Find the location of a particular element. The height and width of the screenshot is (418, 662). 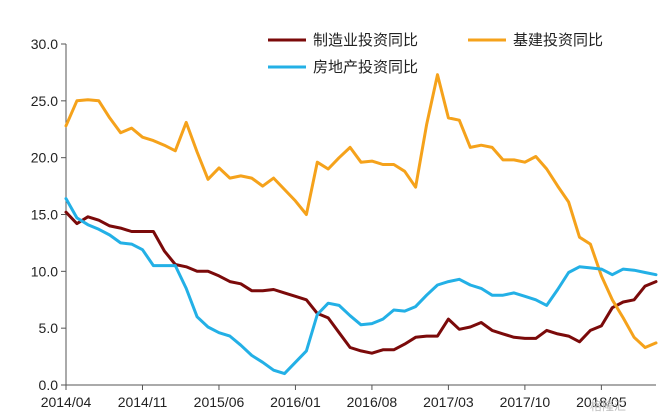

x-tick-label: 2017/10 is located at coordinates (525, 402).